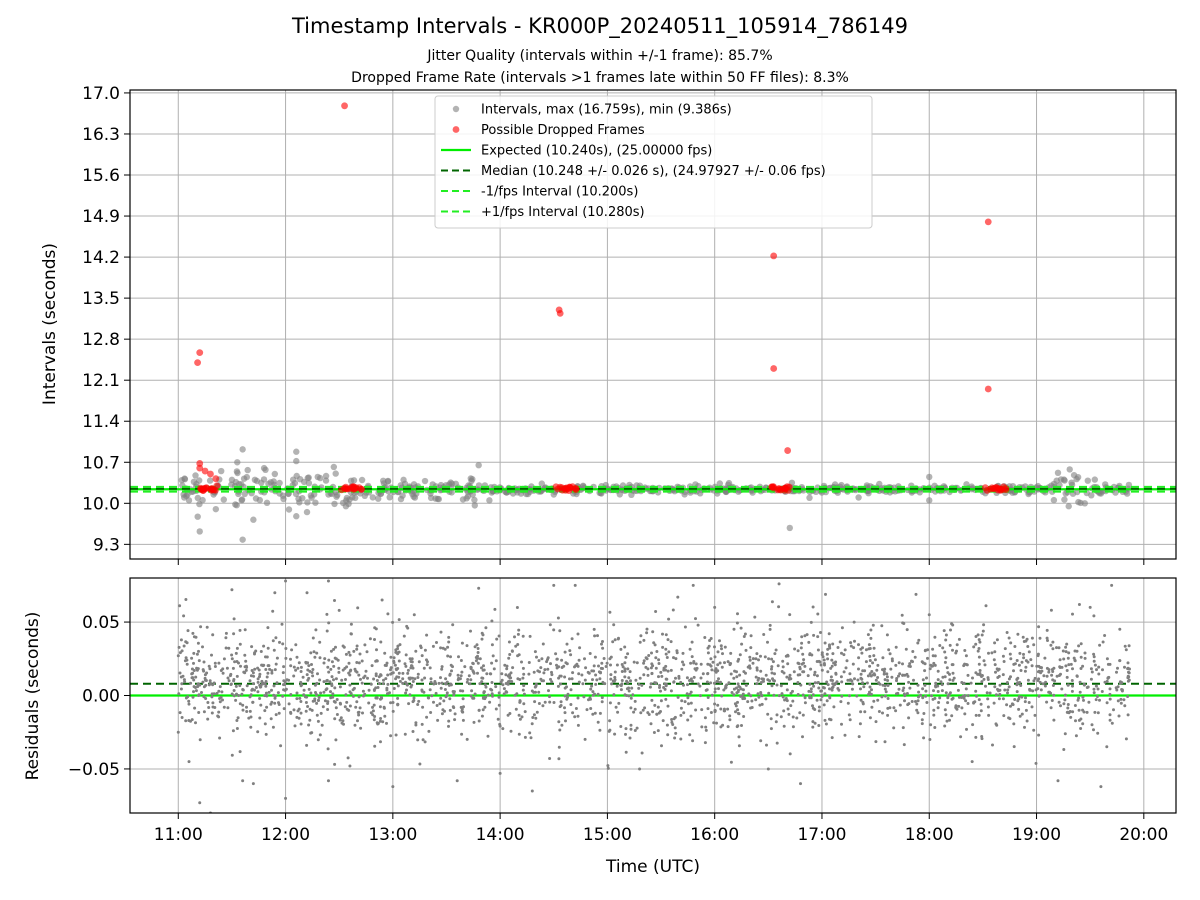 The image size is (1200, 900). Describe the element at coordinates (929, 835) in the screenshot. I see `time-x-tick-label: 18:00` at that location.